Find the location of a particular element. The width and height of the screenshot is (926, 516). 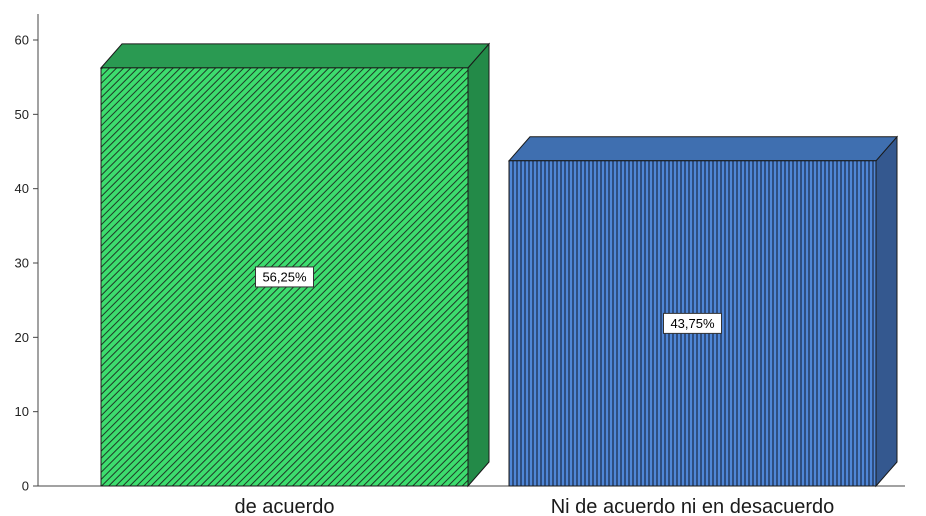

y-tick-label: 50 is located at coordinates (22, 114).